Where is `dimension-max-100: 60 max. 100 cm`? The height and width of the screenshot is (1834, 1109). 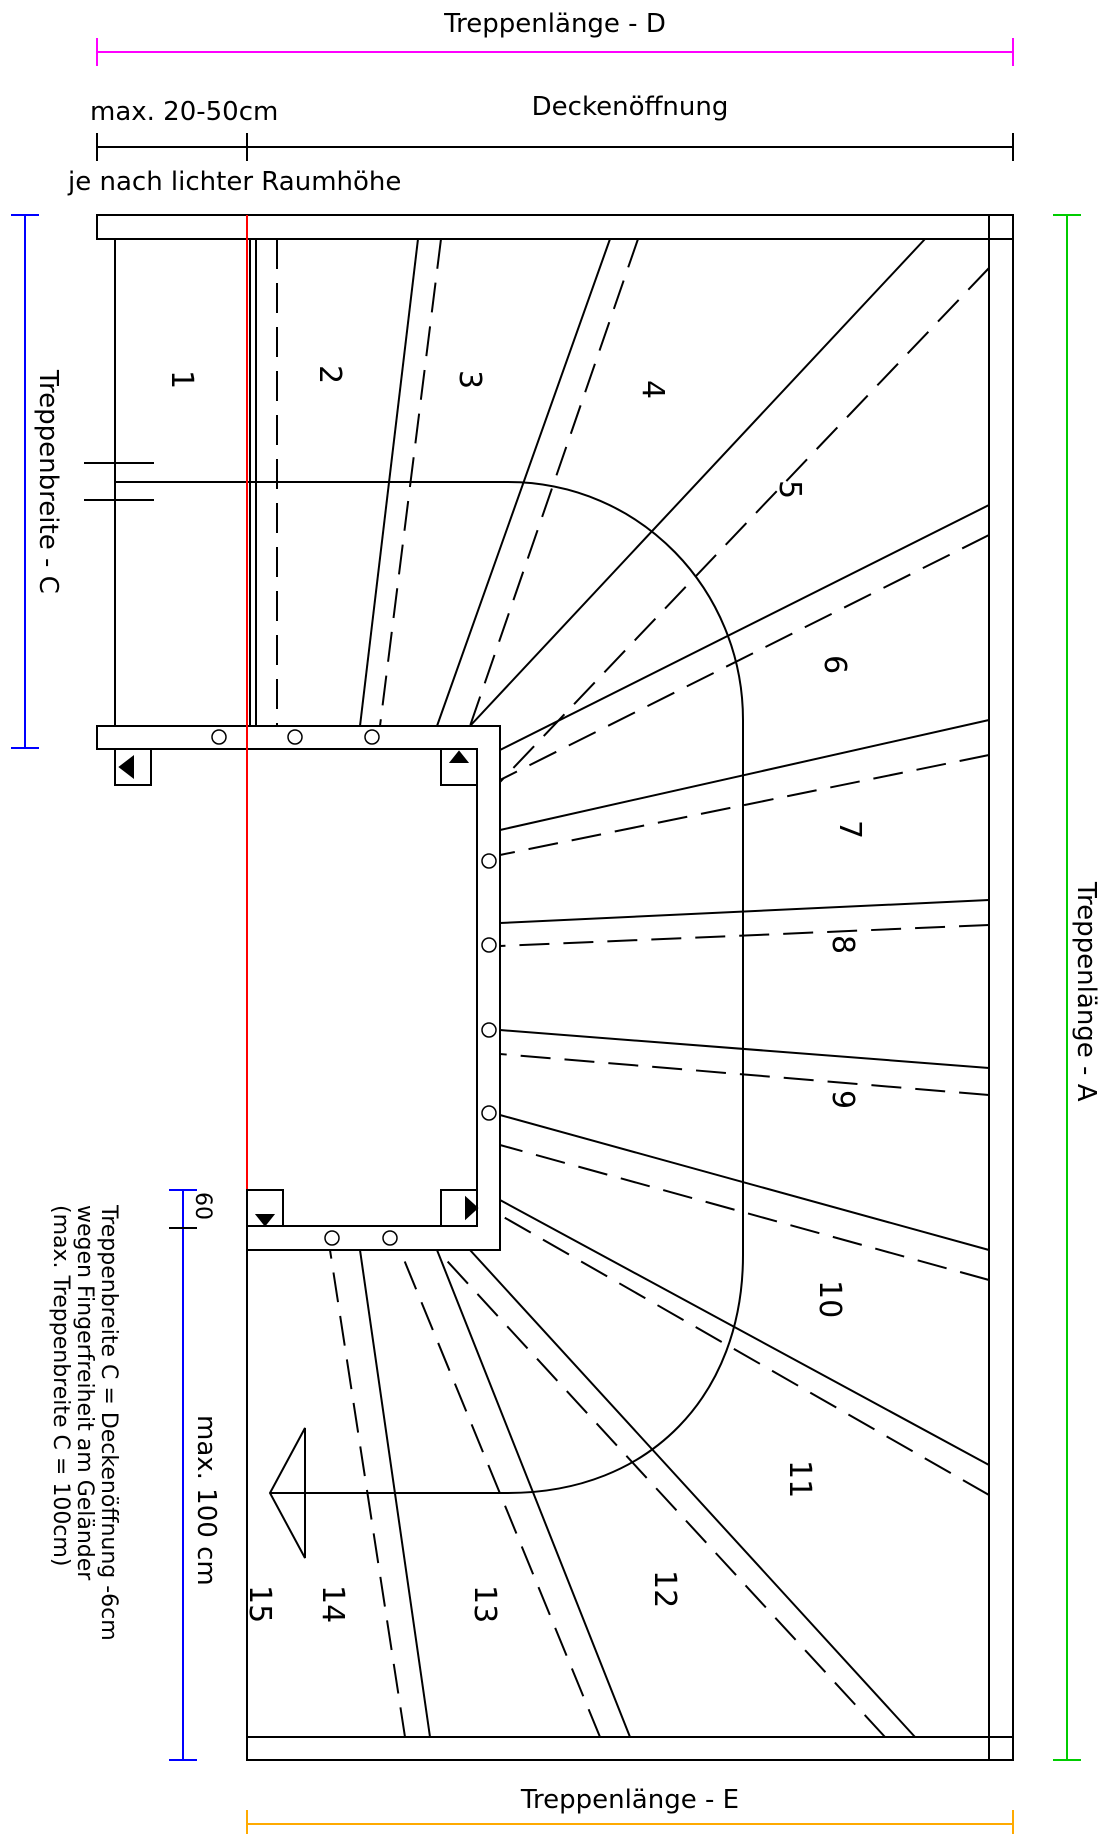 dimension-max-100: 60 max. 100 cm is located at coordinates (195, 1475).